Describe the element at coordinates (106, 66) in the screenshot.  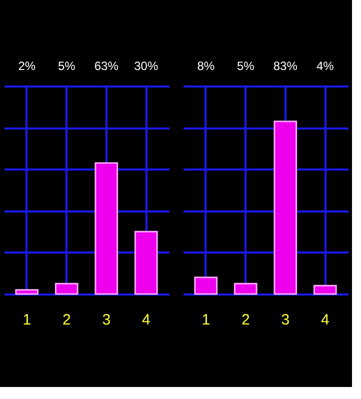
I see `data-label: 63%` at that location.